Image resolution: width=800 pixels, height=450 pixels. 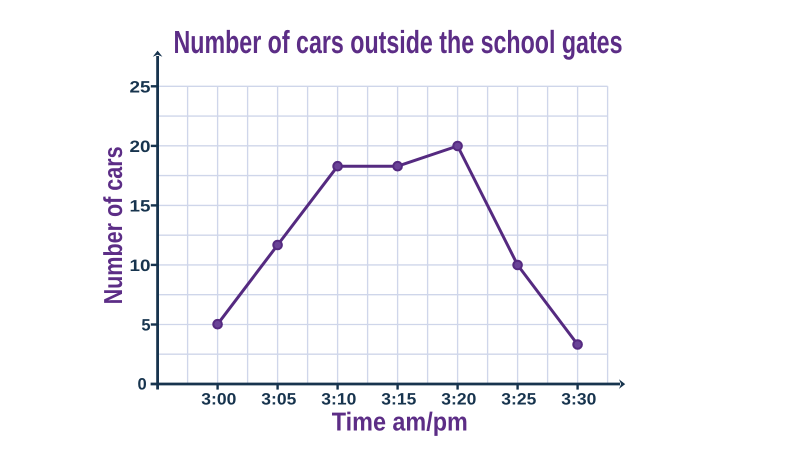 What do you see at coordinates (140, 87) in the screenshot?
I see `svg-text: 25` at bounding box center [140, 87].